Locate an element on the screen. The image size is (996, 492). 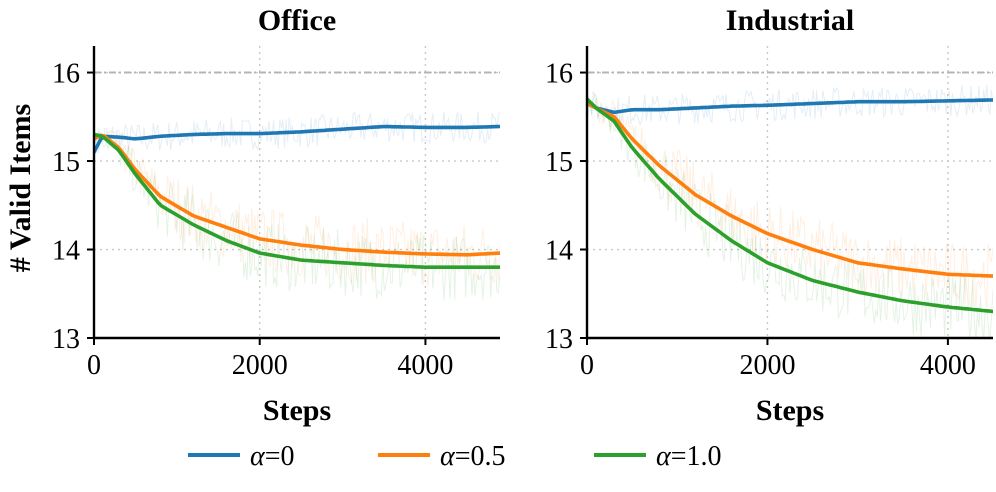
legend-label: α=1.0 is located at coordinates (689, 456).